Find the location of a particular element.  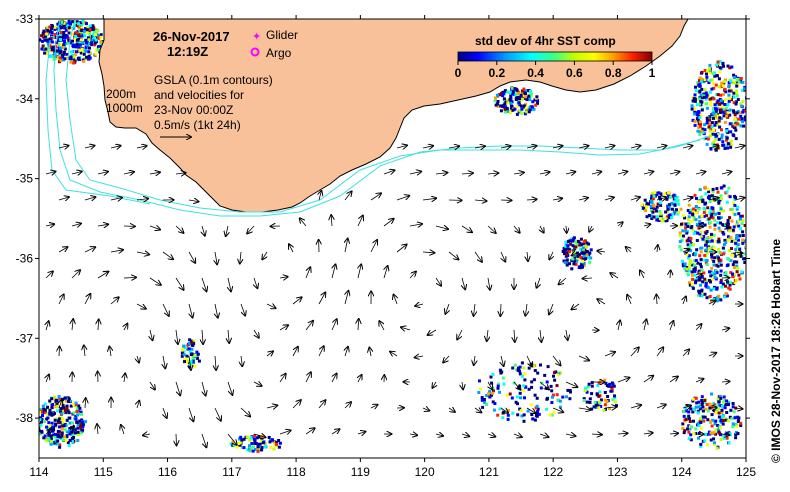

gsla-line-2: and velocities for is located at coordinates (199, 95).